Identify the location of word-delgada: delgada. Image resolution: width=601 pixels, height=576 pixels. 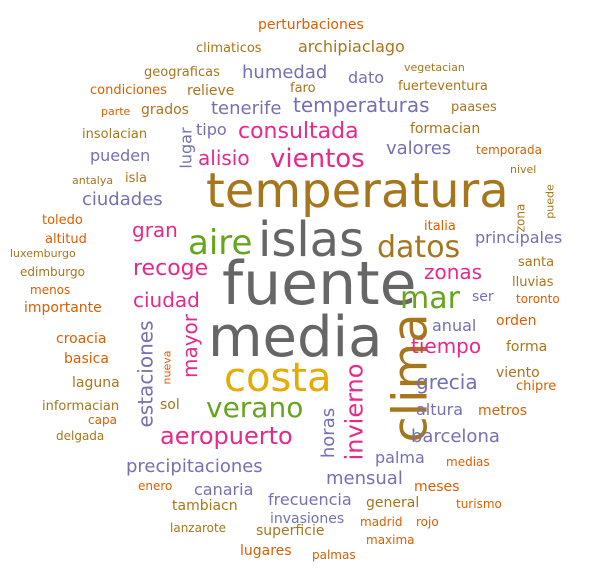
(80, 436).